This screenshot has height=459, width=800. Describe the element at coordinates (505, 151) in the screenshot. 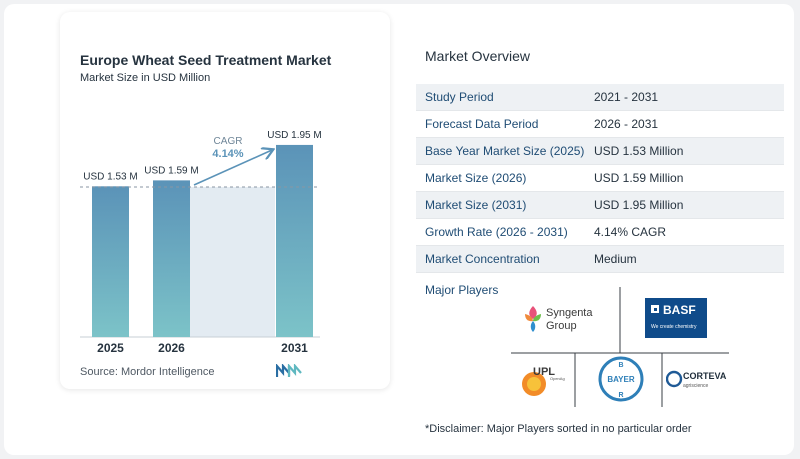

I see `overview-label: Base Year Market Size (2025)` at that location.